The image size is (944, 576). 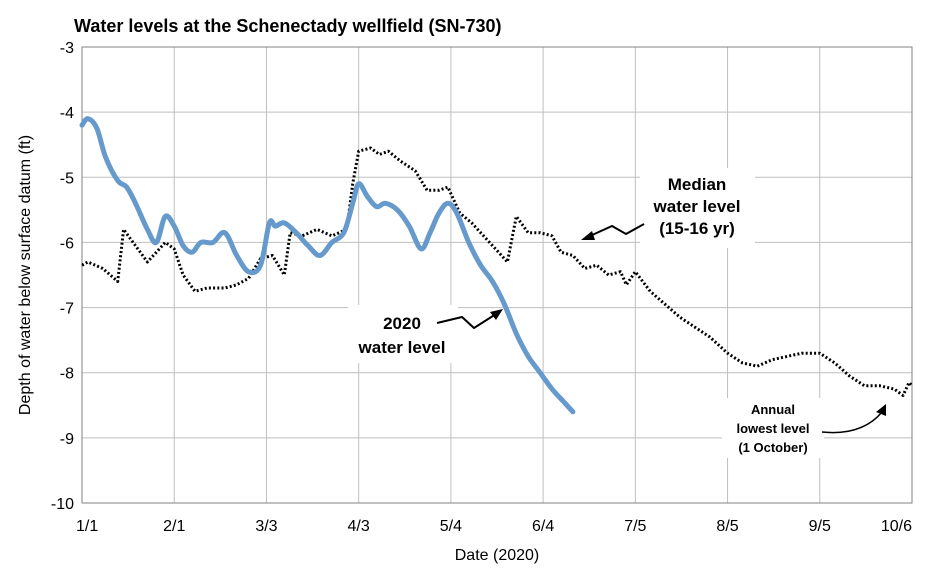 I want to click on annotation-median-line3: (15-16 yr), so click(x=697, y=228).